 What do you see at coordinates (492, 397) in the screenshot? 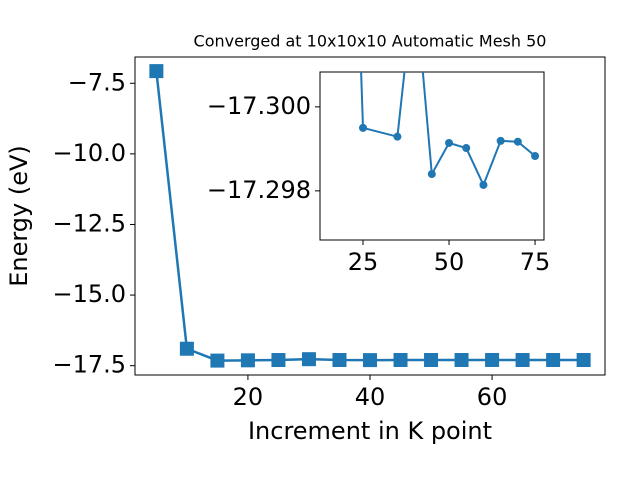
I see `x-tick-label: 60` at bounding box center [492, 397].